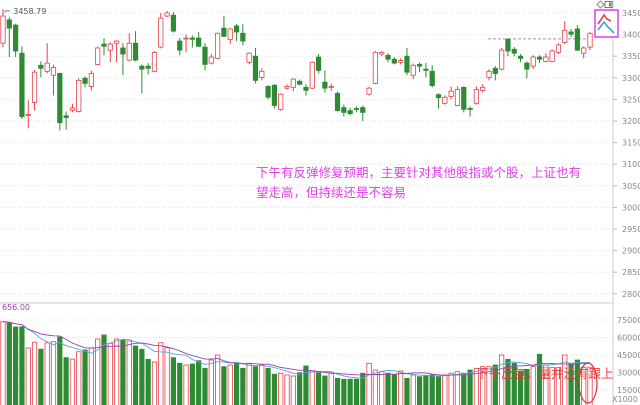 The width and height of the screenshot is (640, 405). I want to click on main-annotation: 下午有反弹修复预期，主要针对其他股指或个股，上证也有 望走高，但持续还是不容易, so click(436, 183).